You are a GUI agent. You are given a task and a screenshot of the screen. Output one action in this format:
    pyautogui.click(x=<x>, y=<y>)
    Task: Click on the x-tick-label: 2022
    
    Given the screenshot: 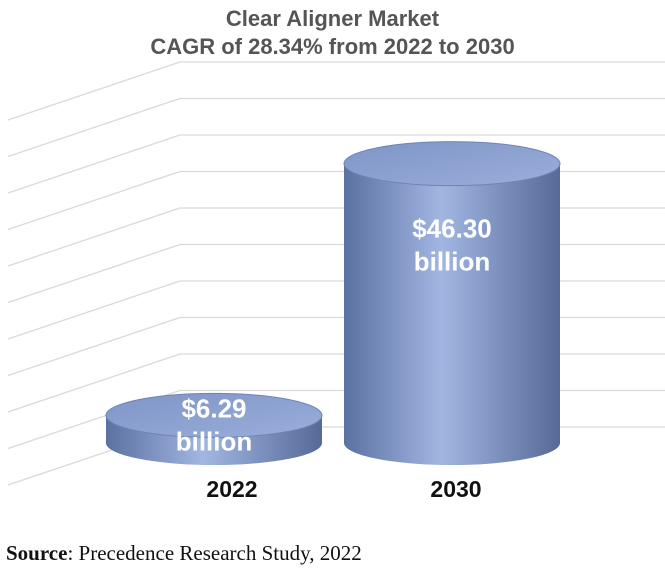 What is the action you would take?
    pyautogui.click(x=231, y=489)
    